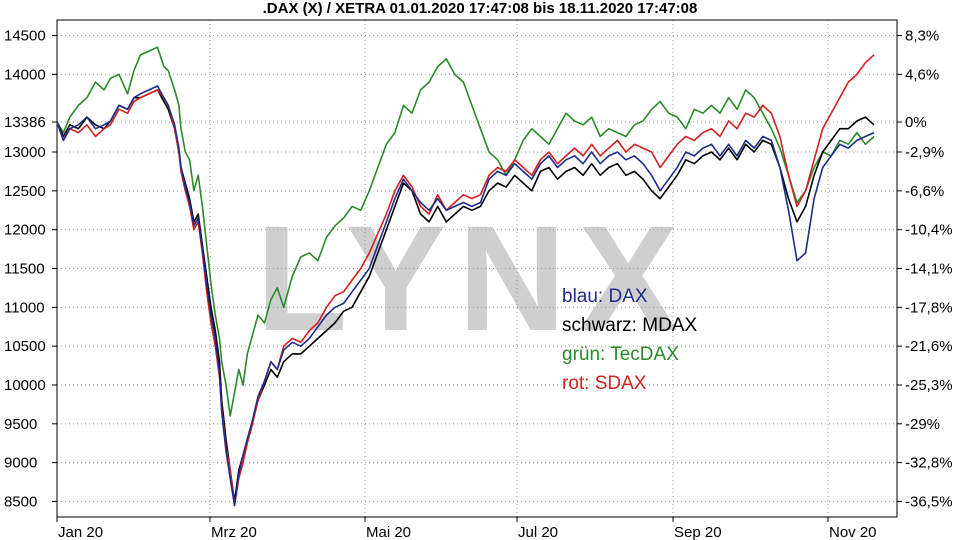  I want to click on x-tick-label: Nov 20, so click(853, 532).